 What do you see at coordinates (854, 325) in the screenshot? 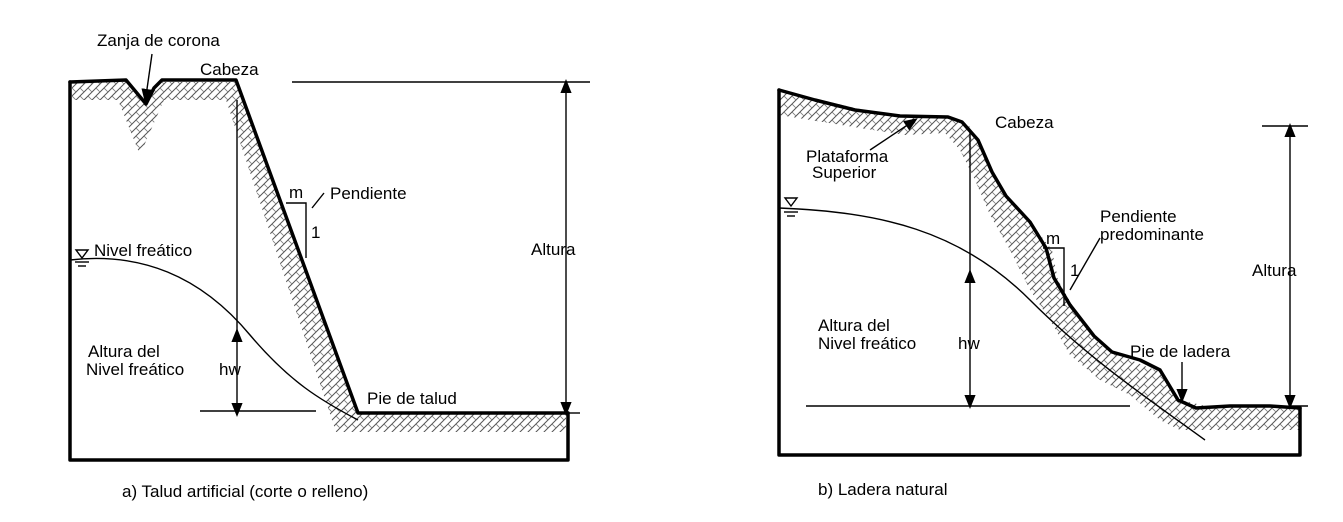
I see `wt-height-line1-b: Altura del` at bounding box center [854, 325].